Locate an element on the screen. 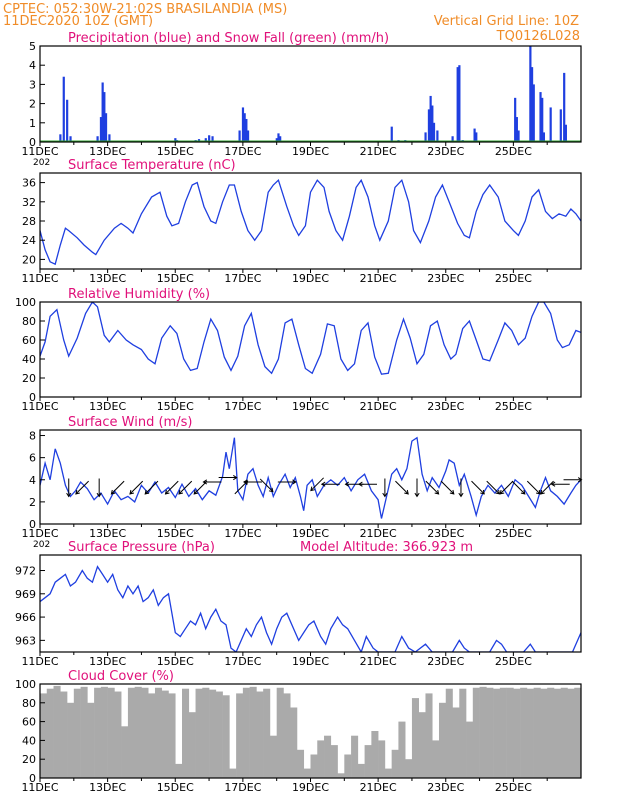  wind-ytick-label: 2 is located at coordinates (32, 502).